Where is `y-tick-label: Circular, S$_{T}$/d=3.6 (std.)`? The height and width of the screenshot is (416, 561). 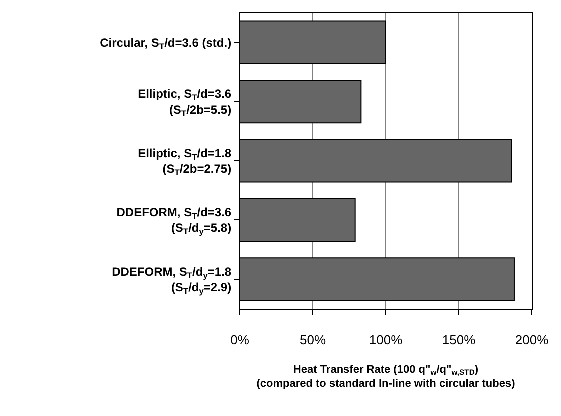
y-tick-label: Circular, S$_{T}$/d=3.6 (std.) is located at coordinates (166, 44).